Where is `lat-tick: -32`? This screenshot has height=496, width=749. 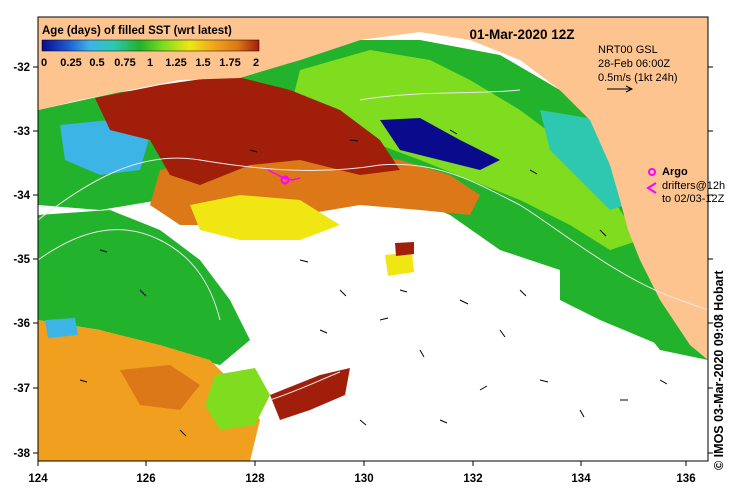
lat-tick: -32 is located at coordinates (363, 68).